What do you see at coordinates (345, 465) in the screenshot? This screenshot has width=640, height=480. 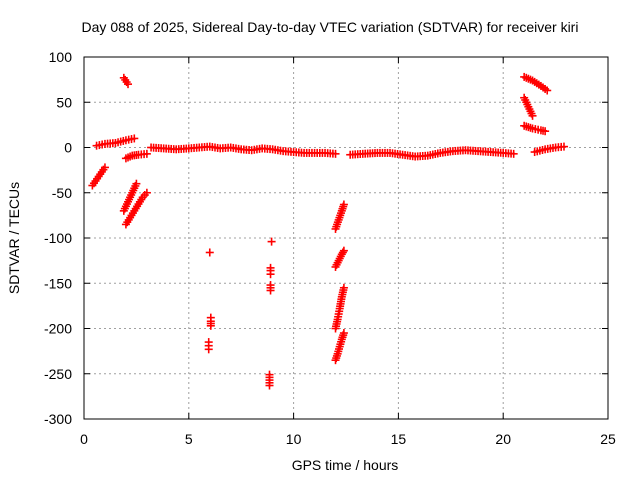 I see `x-axis-label: GPS time / hours` at bounding box center [345, 465].